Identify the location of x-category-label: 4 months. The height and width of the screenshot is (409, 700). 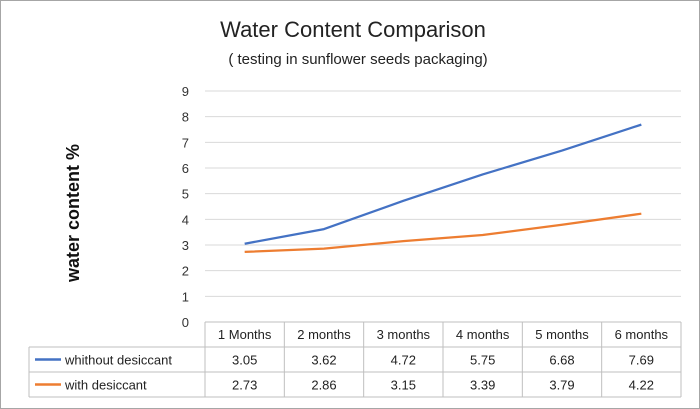
(483, 334).